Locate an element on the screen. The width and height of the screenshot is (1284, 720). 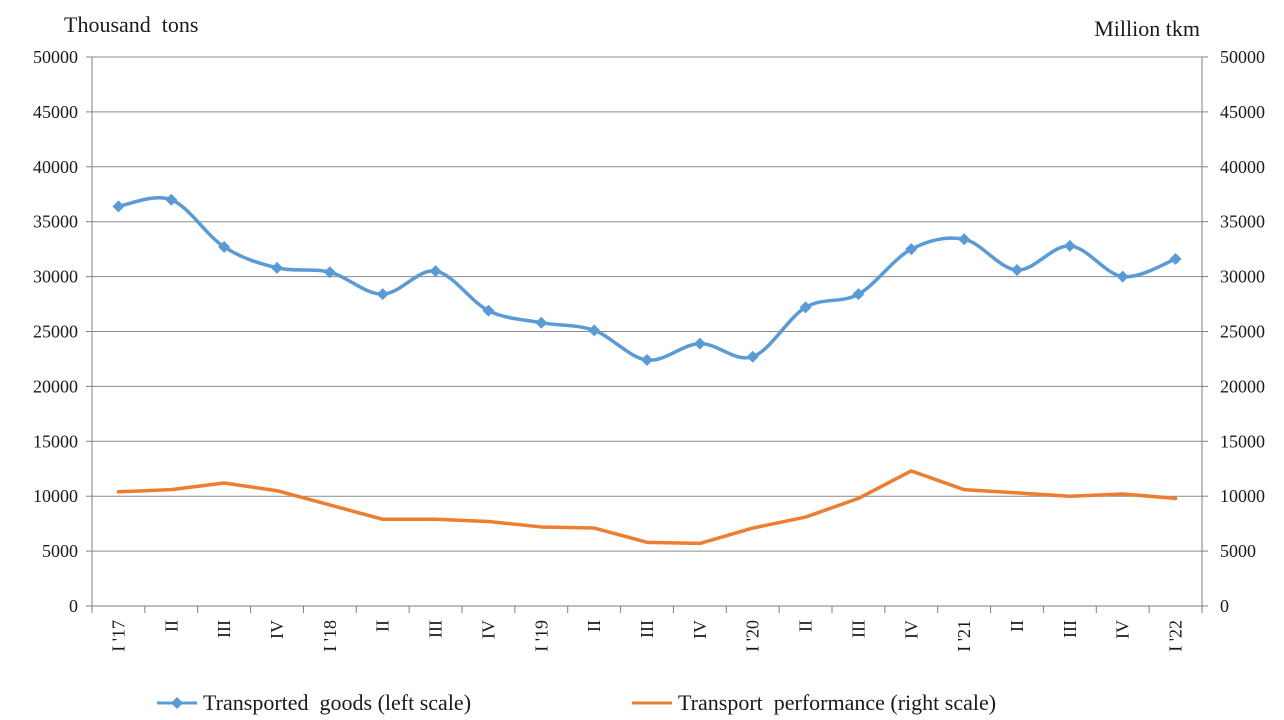
right-y-tick-label: 5000 is located at coordinates (1238, 551).